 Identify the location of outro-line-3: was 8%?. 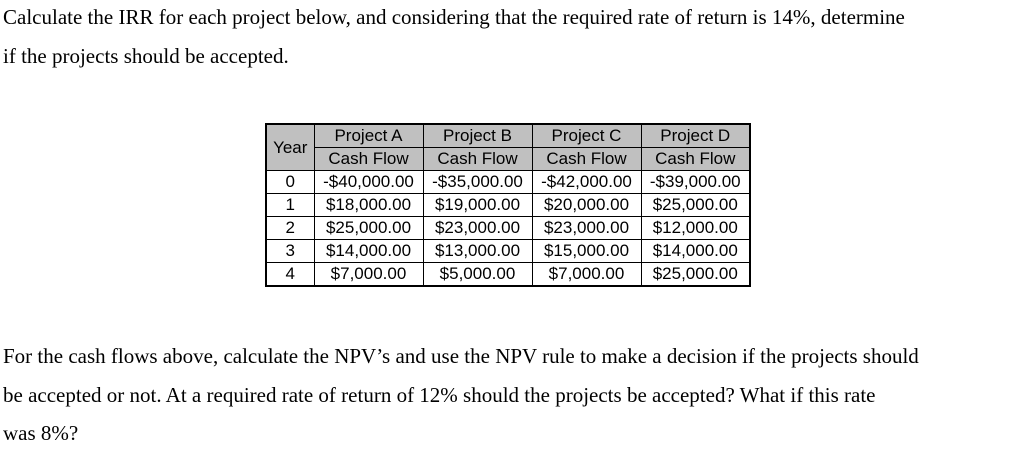
(41, 433).